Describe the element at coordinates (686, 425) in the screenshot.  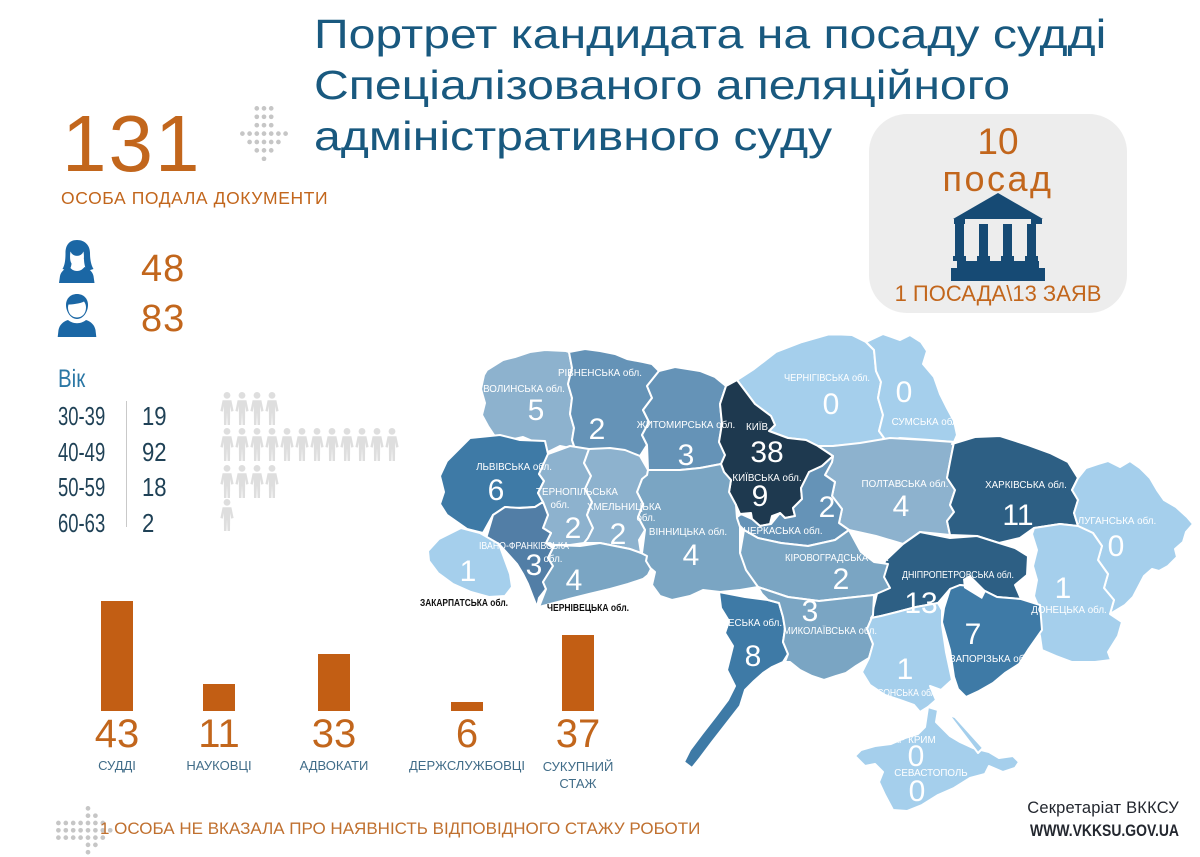
I see `svg-text: ЖИТОМИРСЬКА обл.` at that location.